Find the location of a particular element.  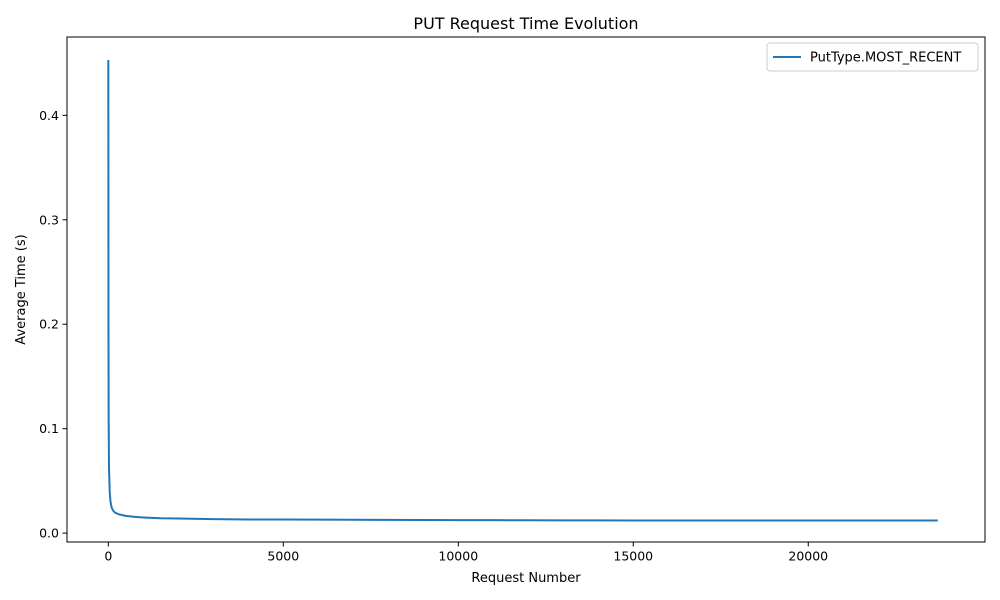

y-tick-label: 0.0 is located at coordinates (49, 533).